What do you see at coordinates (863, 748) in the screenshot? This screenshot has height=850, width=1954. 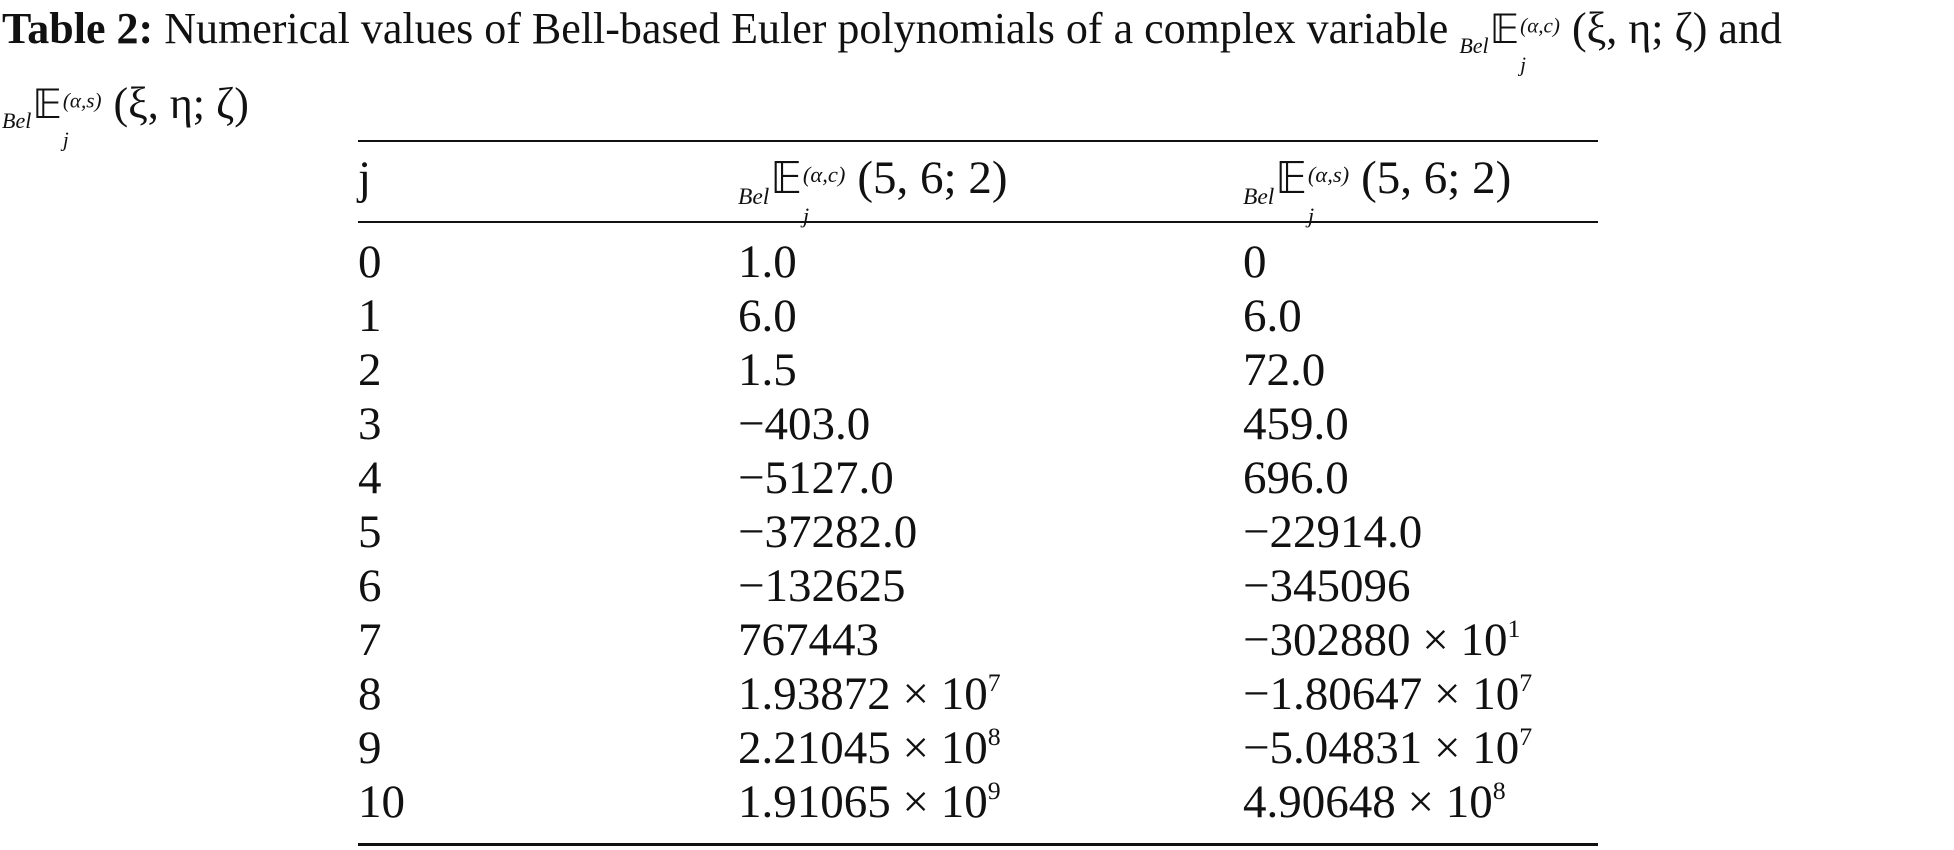 I see `value-mantissa: 2.21045 × 10` at bounding box center [863, 748].